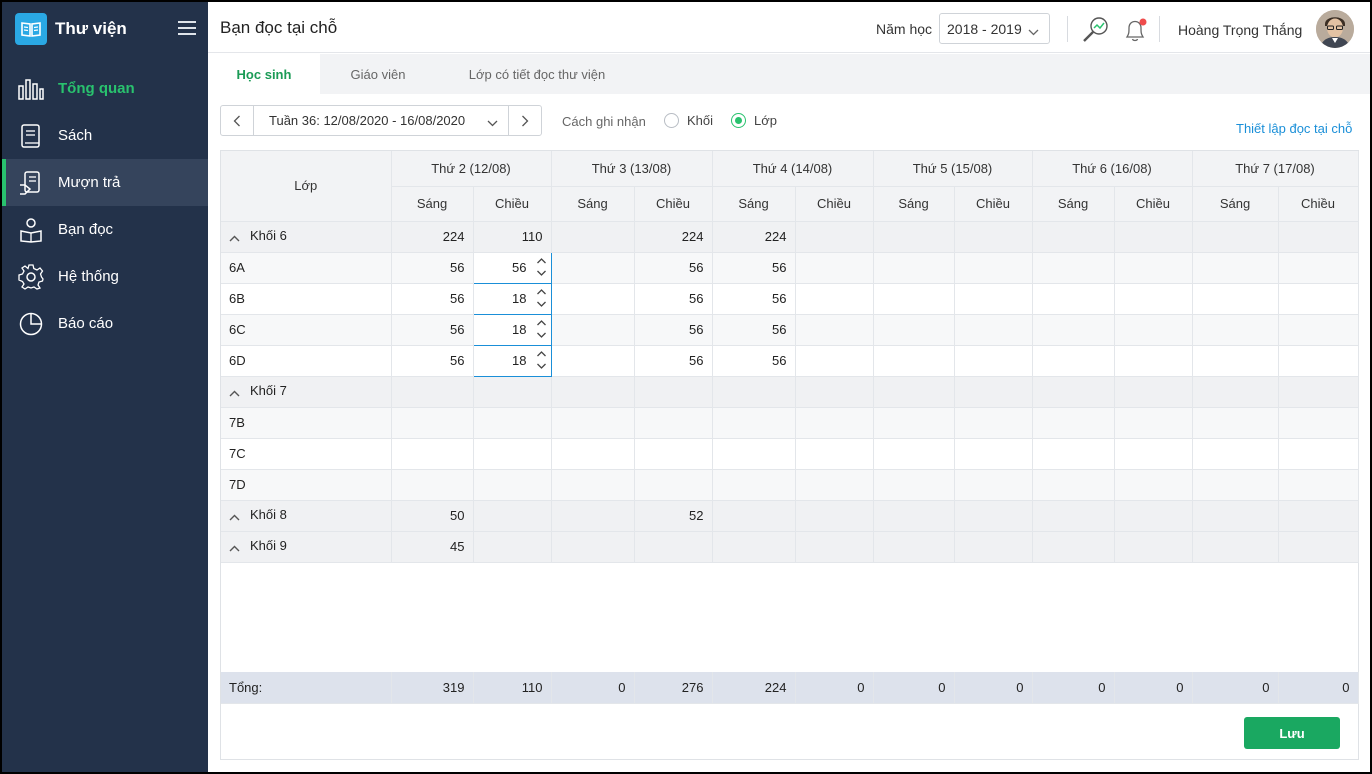  I want to click on school-year-select: 2018 - 2019, so click(994, 28).